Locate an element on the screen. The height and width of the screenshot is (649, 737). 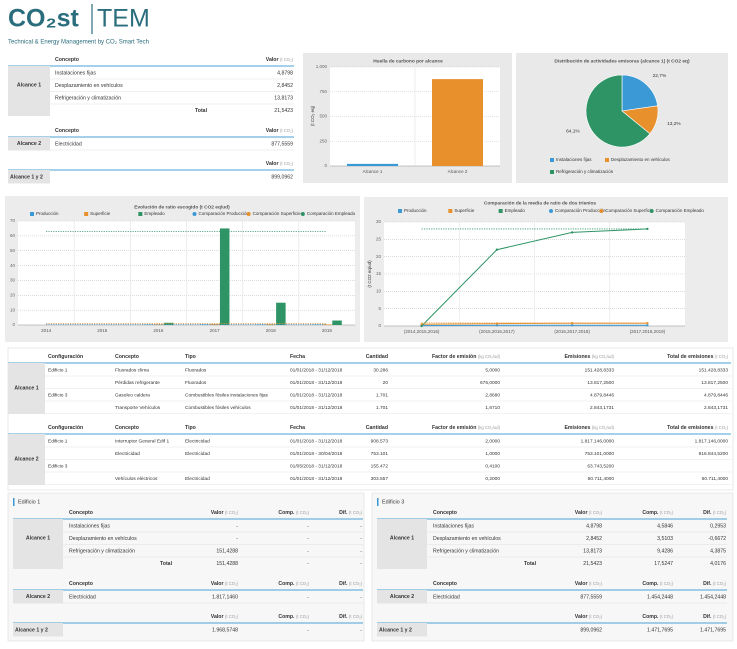
x-tick-label: 2019 is located at coordinates (327, 330).